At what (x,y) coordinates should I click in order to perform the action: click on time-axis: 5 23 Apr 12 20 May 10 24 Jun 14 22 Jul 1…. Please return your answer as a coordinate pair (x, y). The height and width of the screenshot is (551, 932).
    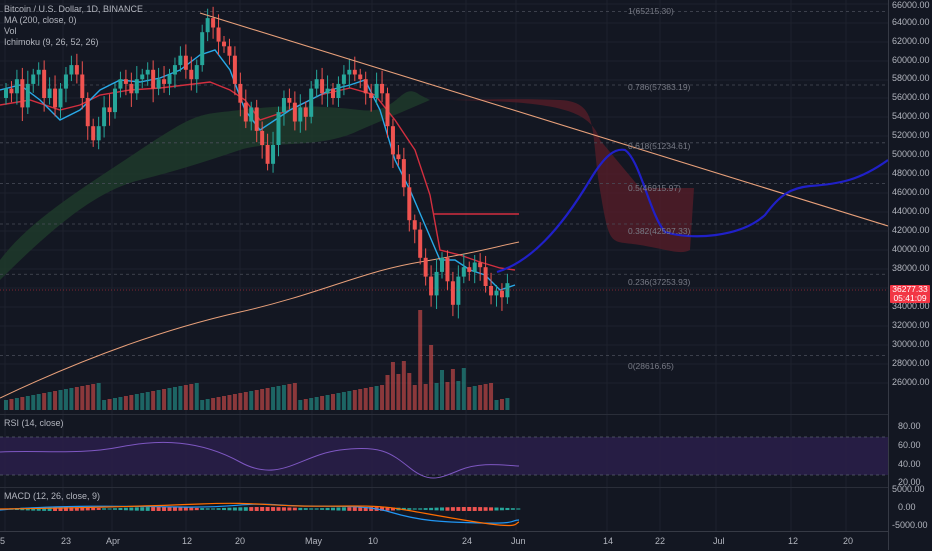
    Looking at the image, I should click on (444, 541).